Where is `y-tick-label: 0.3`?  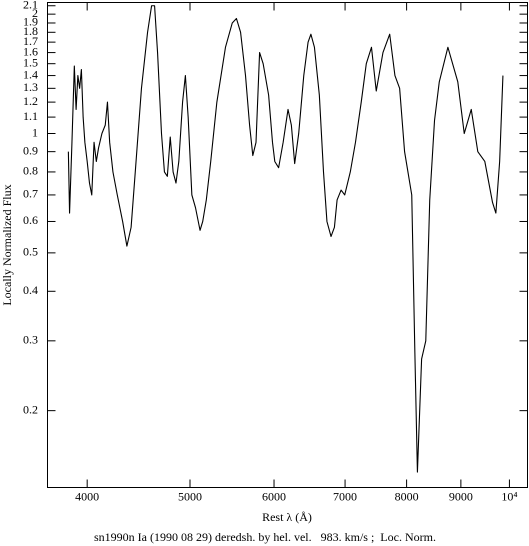
y-tick-label: 0.3 is located at coordinates (30, 340).